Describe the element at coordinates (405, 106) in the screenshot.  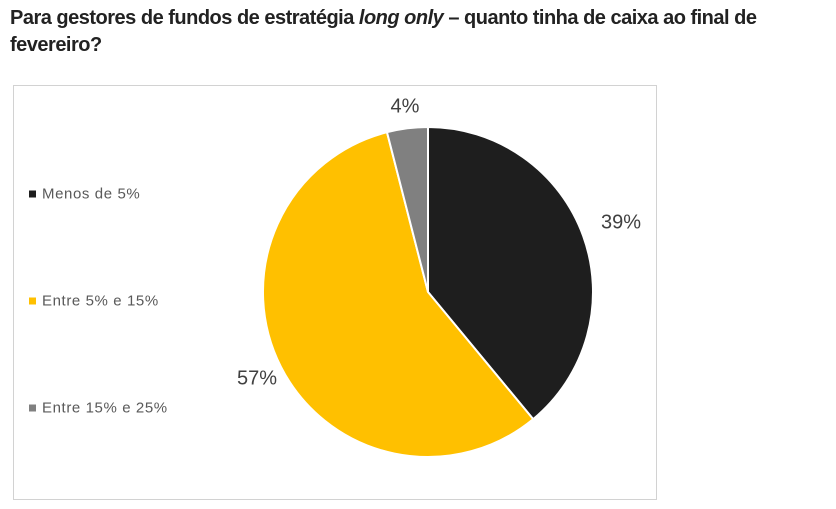
I see `pie-data-label: 4%` at that location.